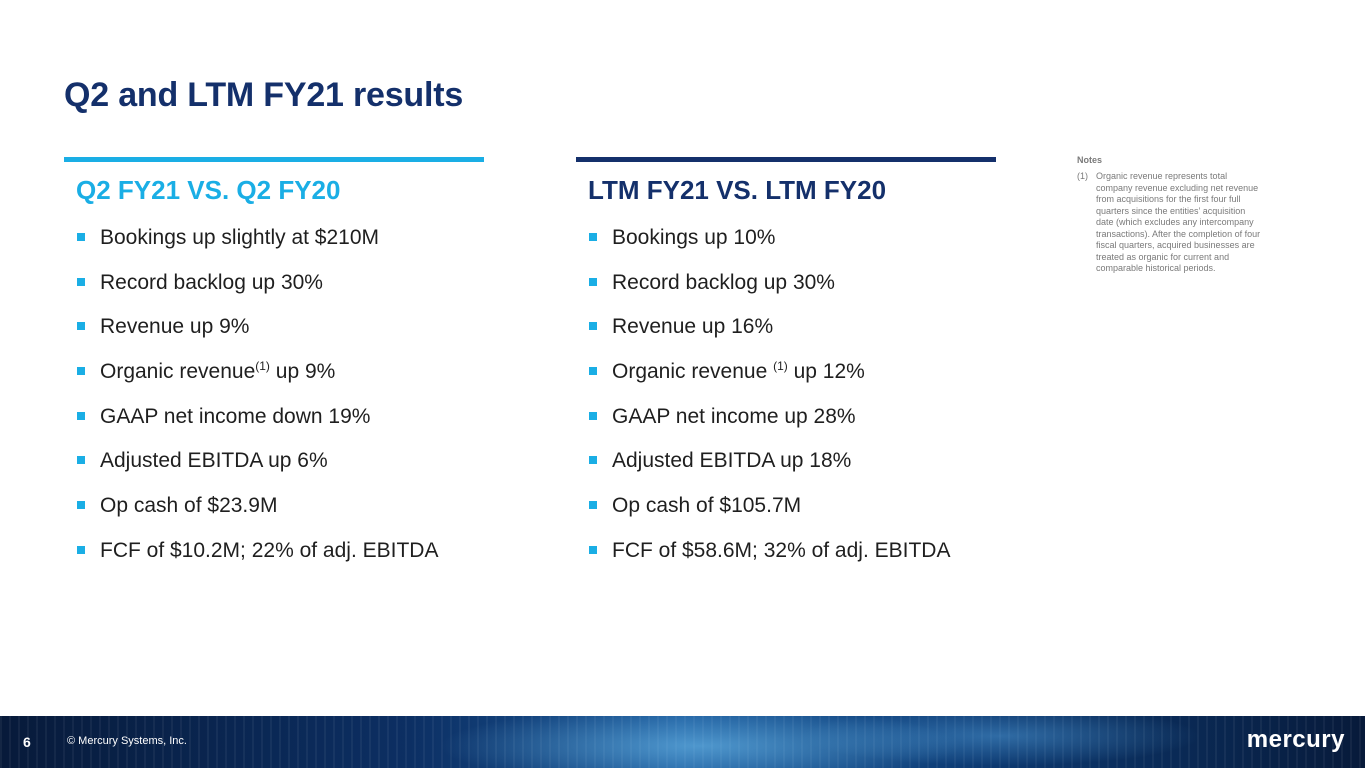  I want to click on list-item: Adjusted EBITDA up 18%, so click(792, 469).